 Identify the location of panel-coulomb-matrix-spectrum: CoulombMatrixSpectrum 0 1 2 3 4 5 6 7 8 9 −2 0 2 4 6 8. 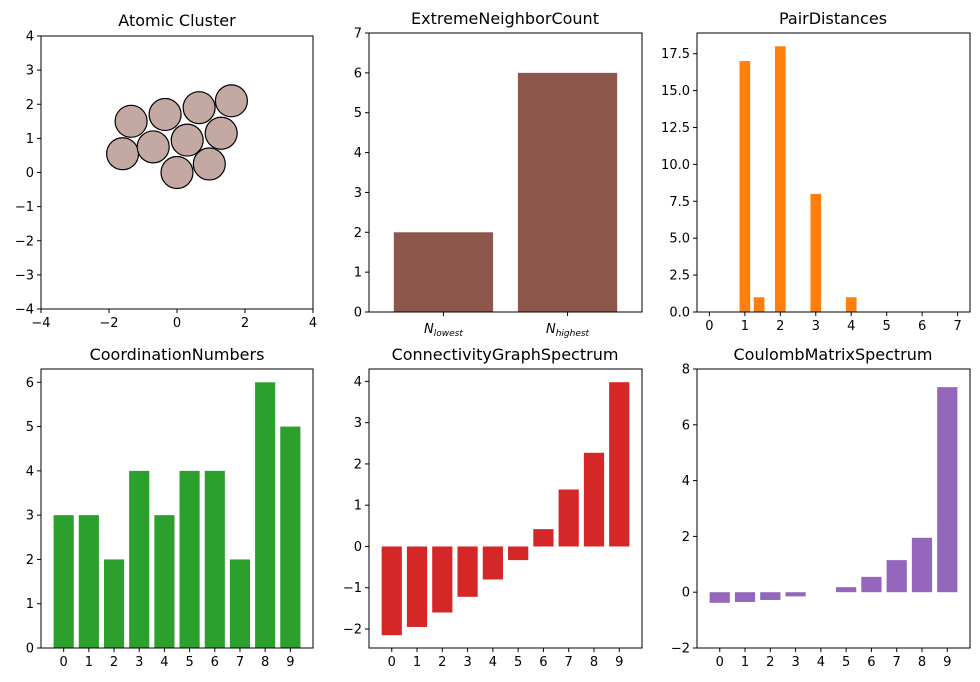
(821, 507).